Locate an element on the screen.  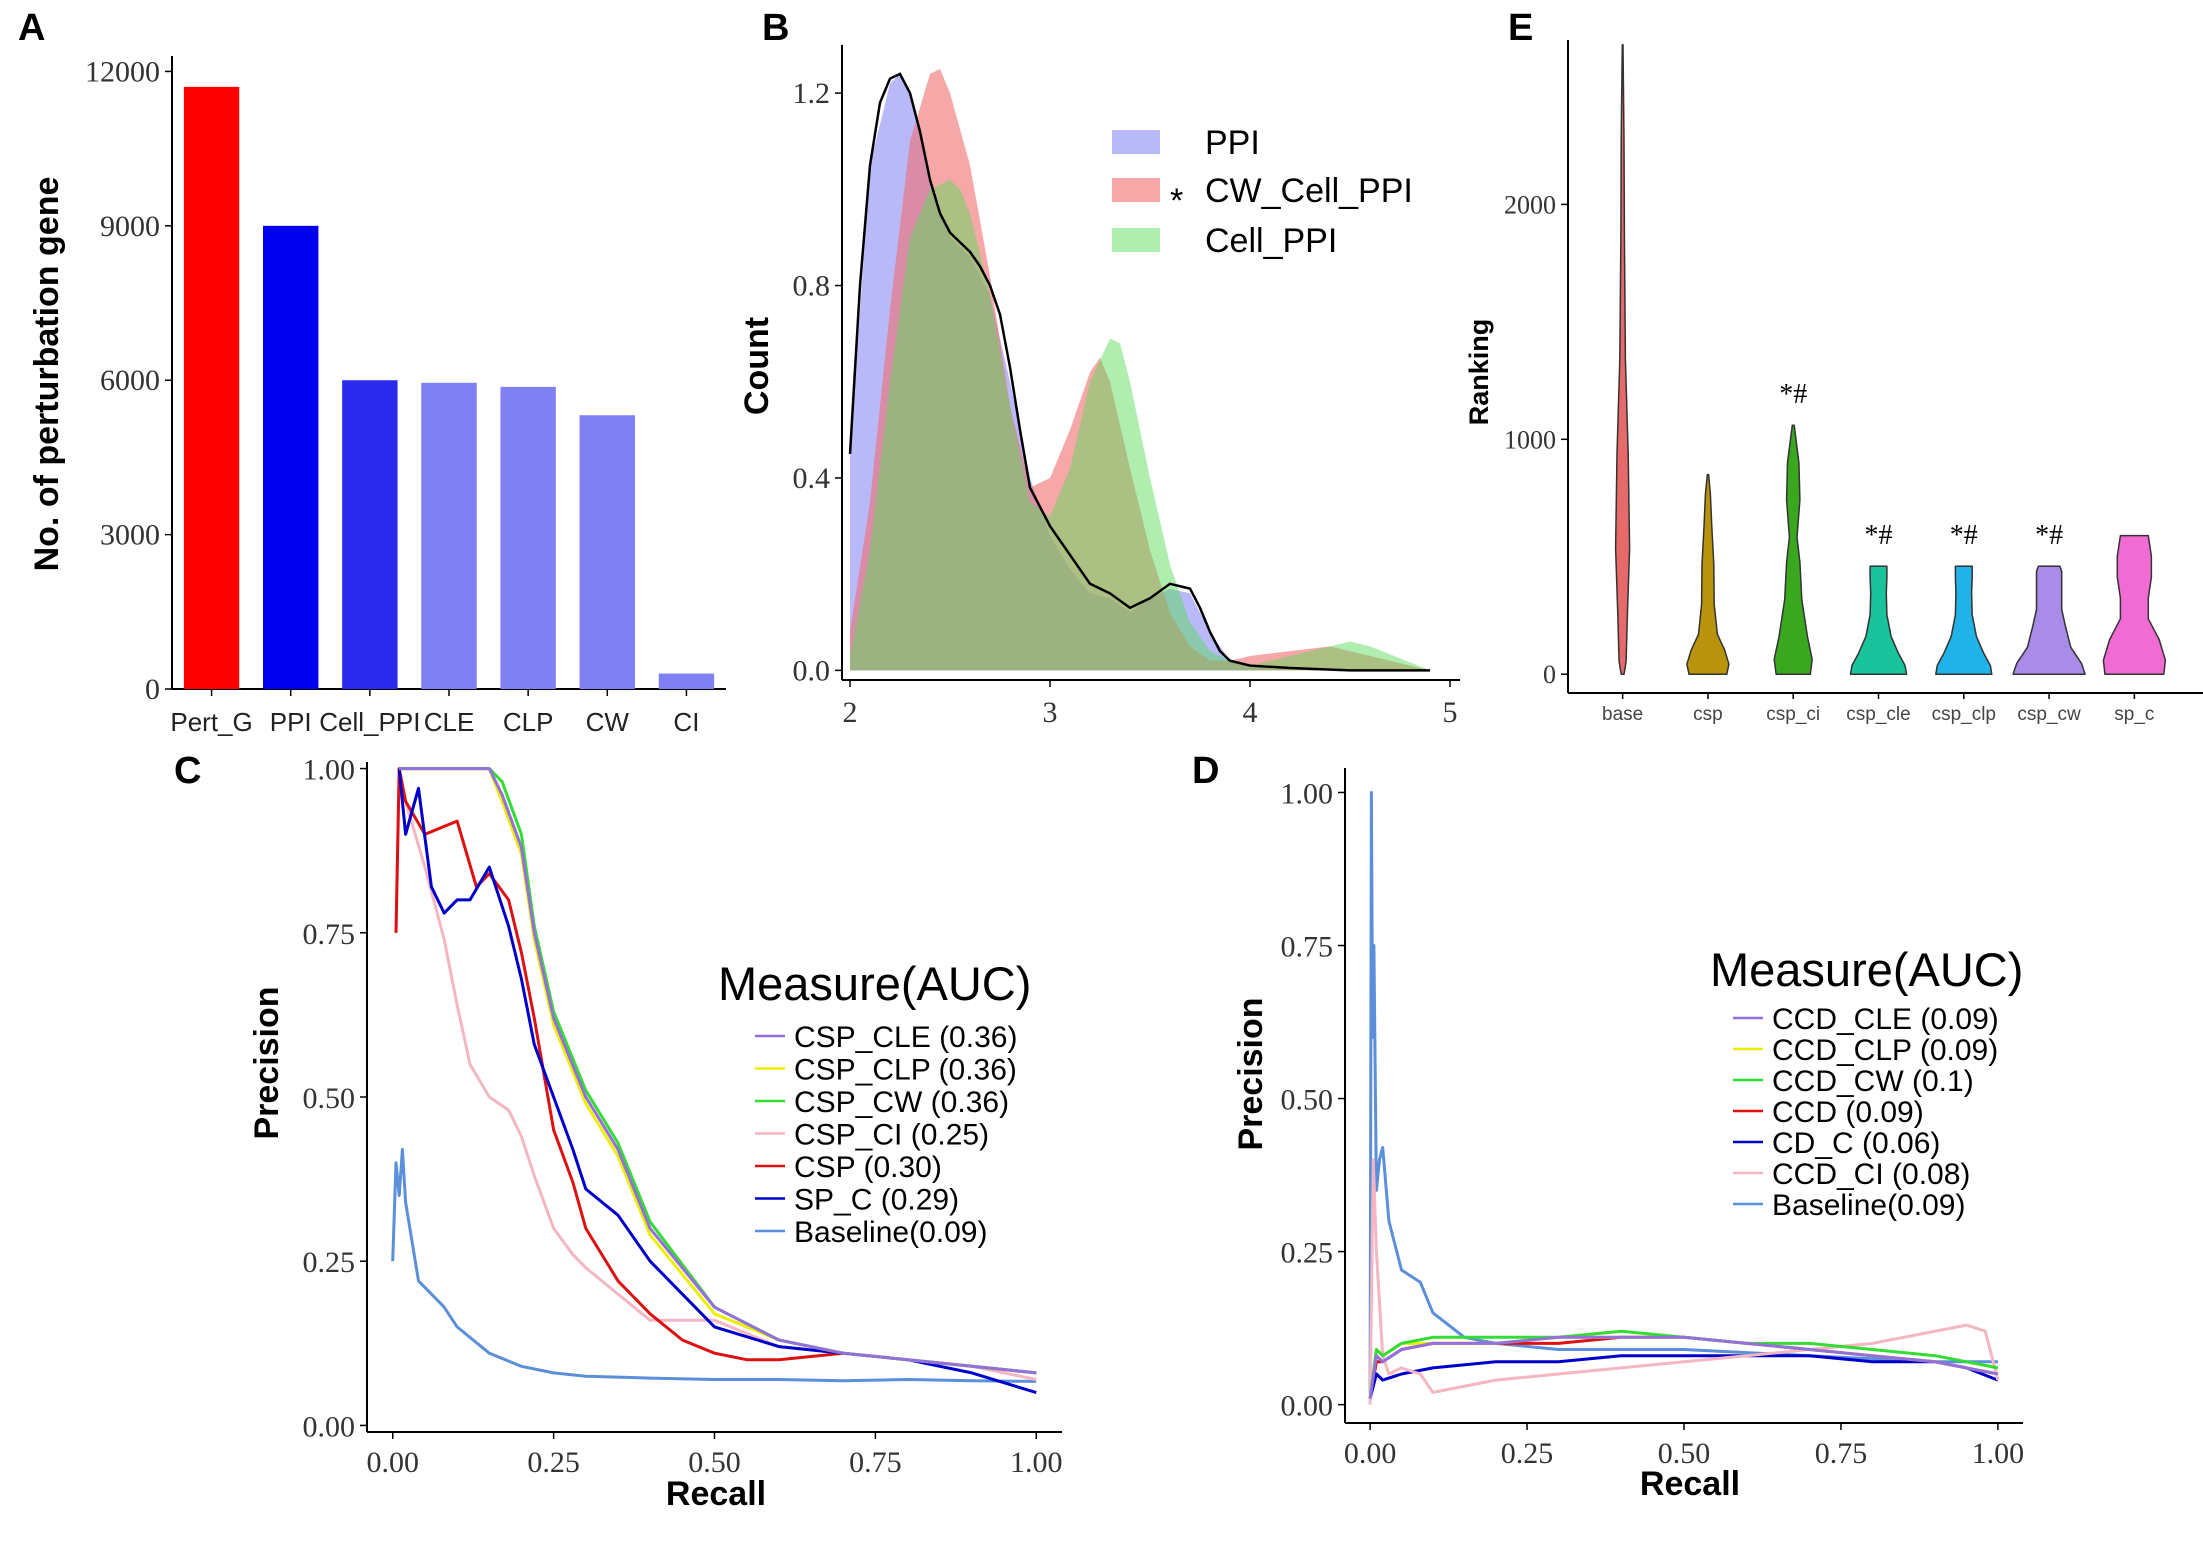
panel-label-c: C is located at coordinates (187, 771).